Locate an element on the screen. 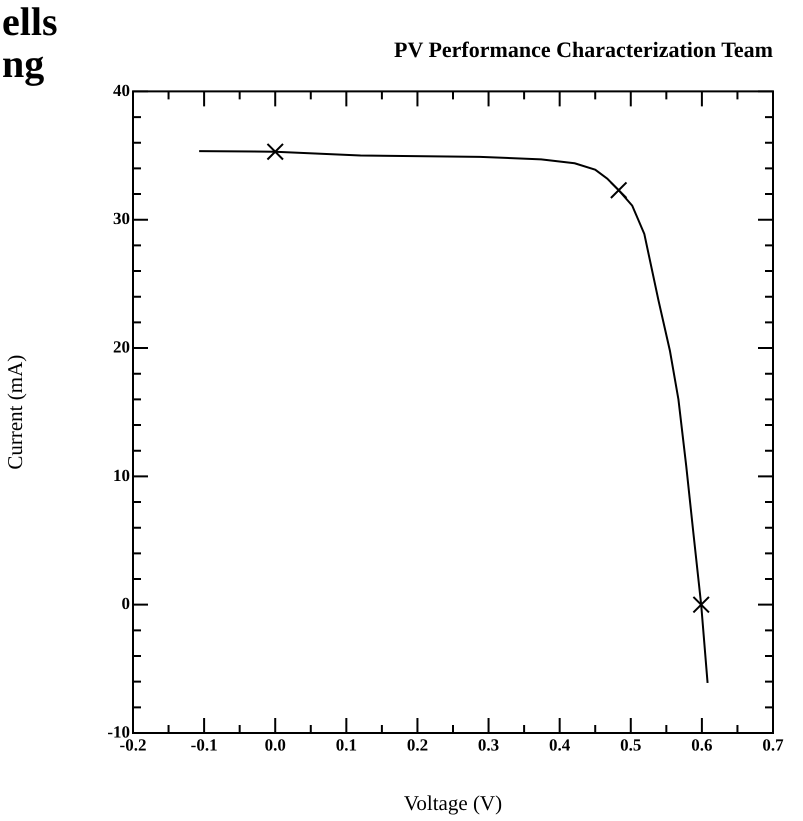 The image size is (803, 821). x-tick-label: 0.7 is located at coordinates (773, 745).